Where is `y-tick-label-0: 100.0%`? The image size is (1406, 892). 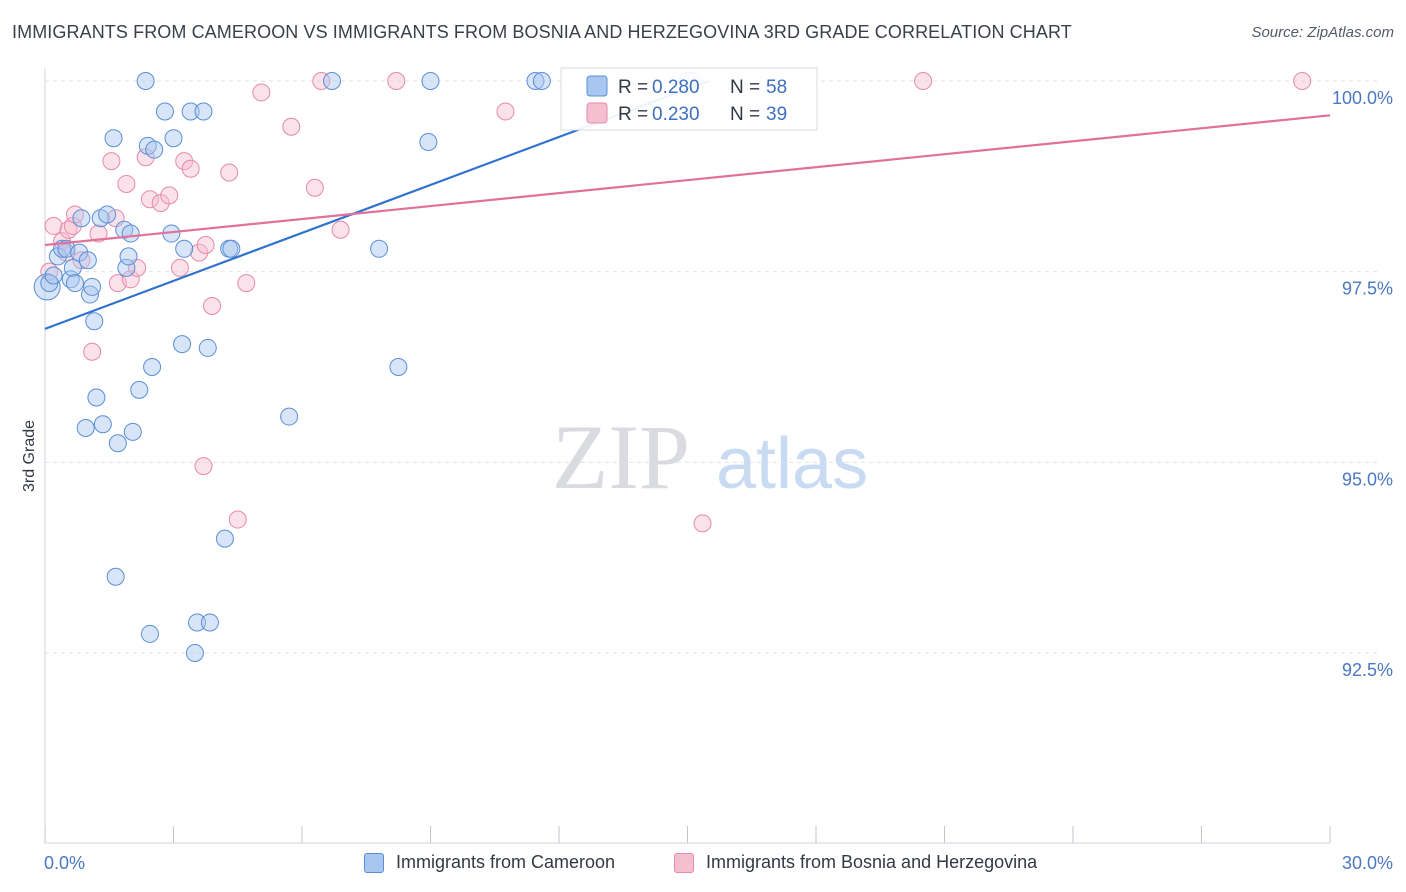 y-tick-label-0: 100.0% is located at coordinates (1362, 98).